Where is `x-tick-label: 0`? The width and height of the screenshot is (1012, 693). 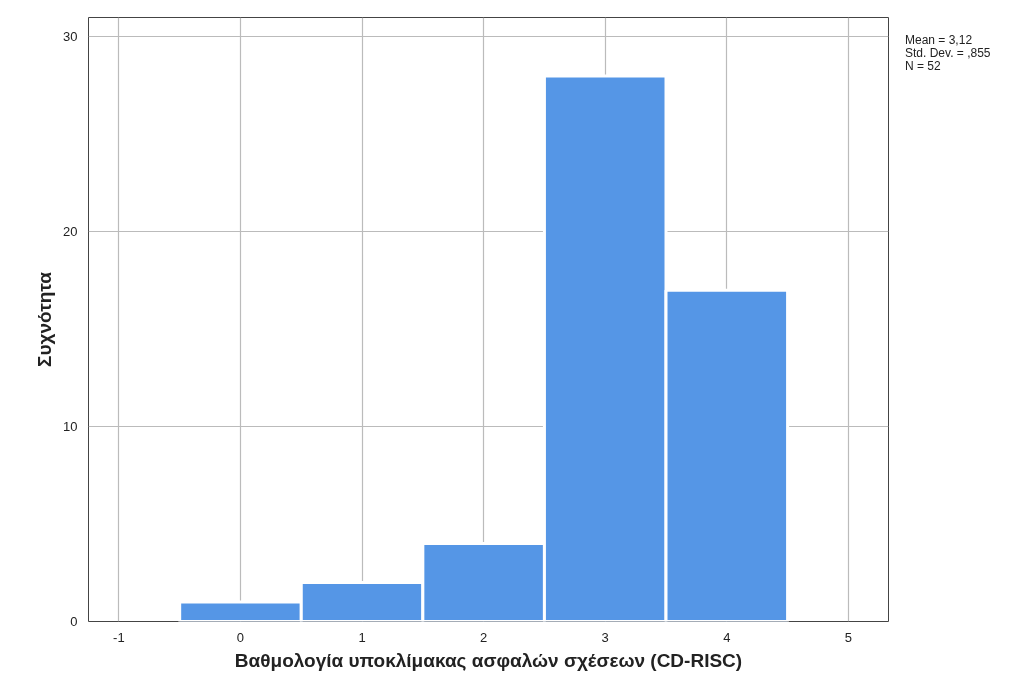
x-tick-label: 0 is located at coordinates (240, 637).